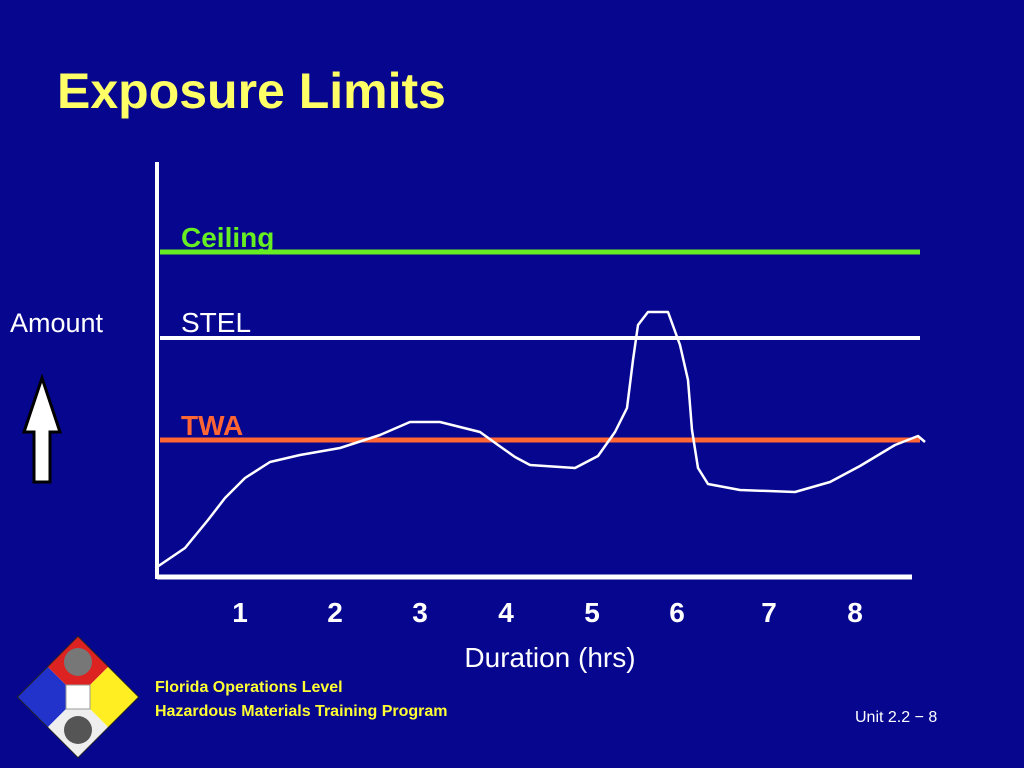 The height and width of the screenshot is (768, 1024). Describe the element at coordinates (506, 612) in the screenshot. I see `x-label: 4` at that location.